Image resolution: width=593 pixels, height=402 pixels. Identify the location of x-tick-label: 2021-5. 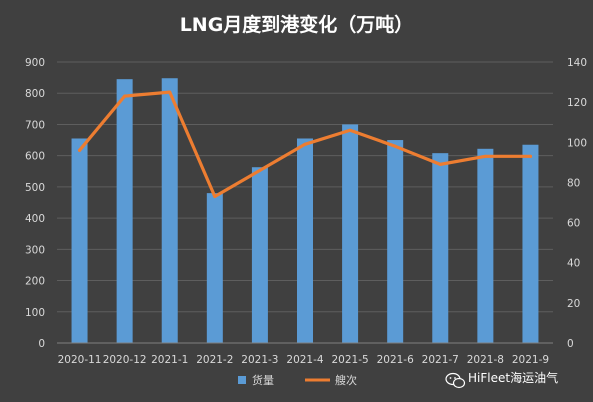
(349, 360).